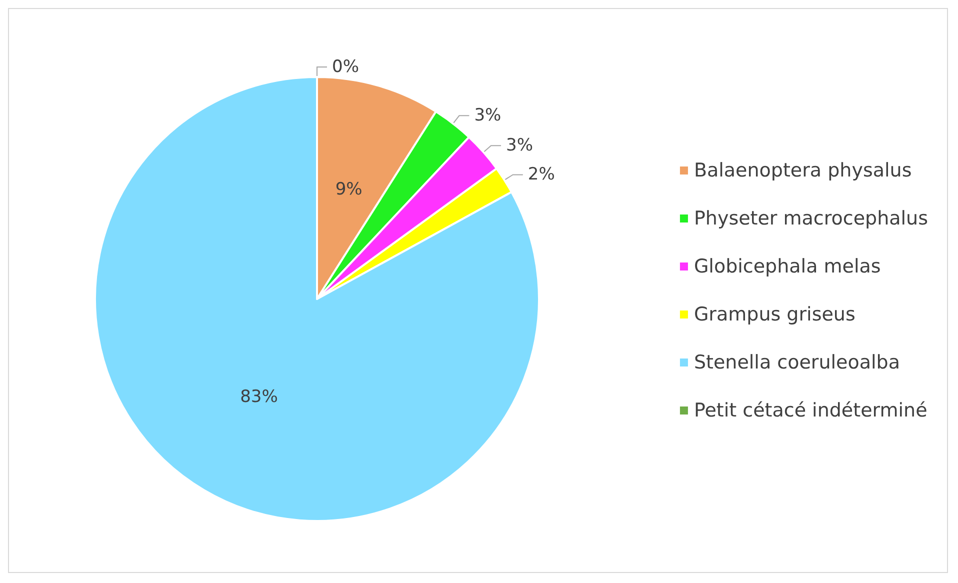  Describe the element at coordinates (259, 397) in the screenshot. I see `data-label: 83%` at that location.